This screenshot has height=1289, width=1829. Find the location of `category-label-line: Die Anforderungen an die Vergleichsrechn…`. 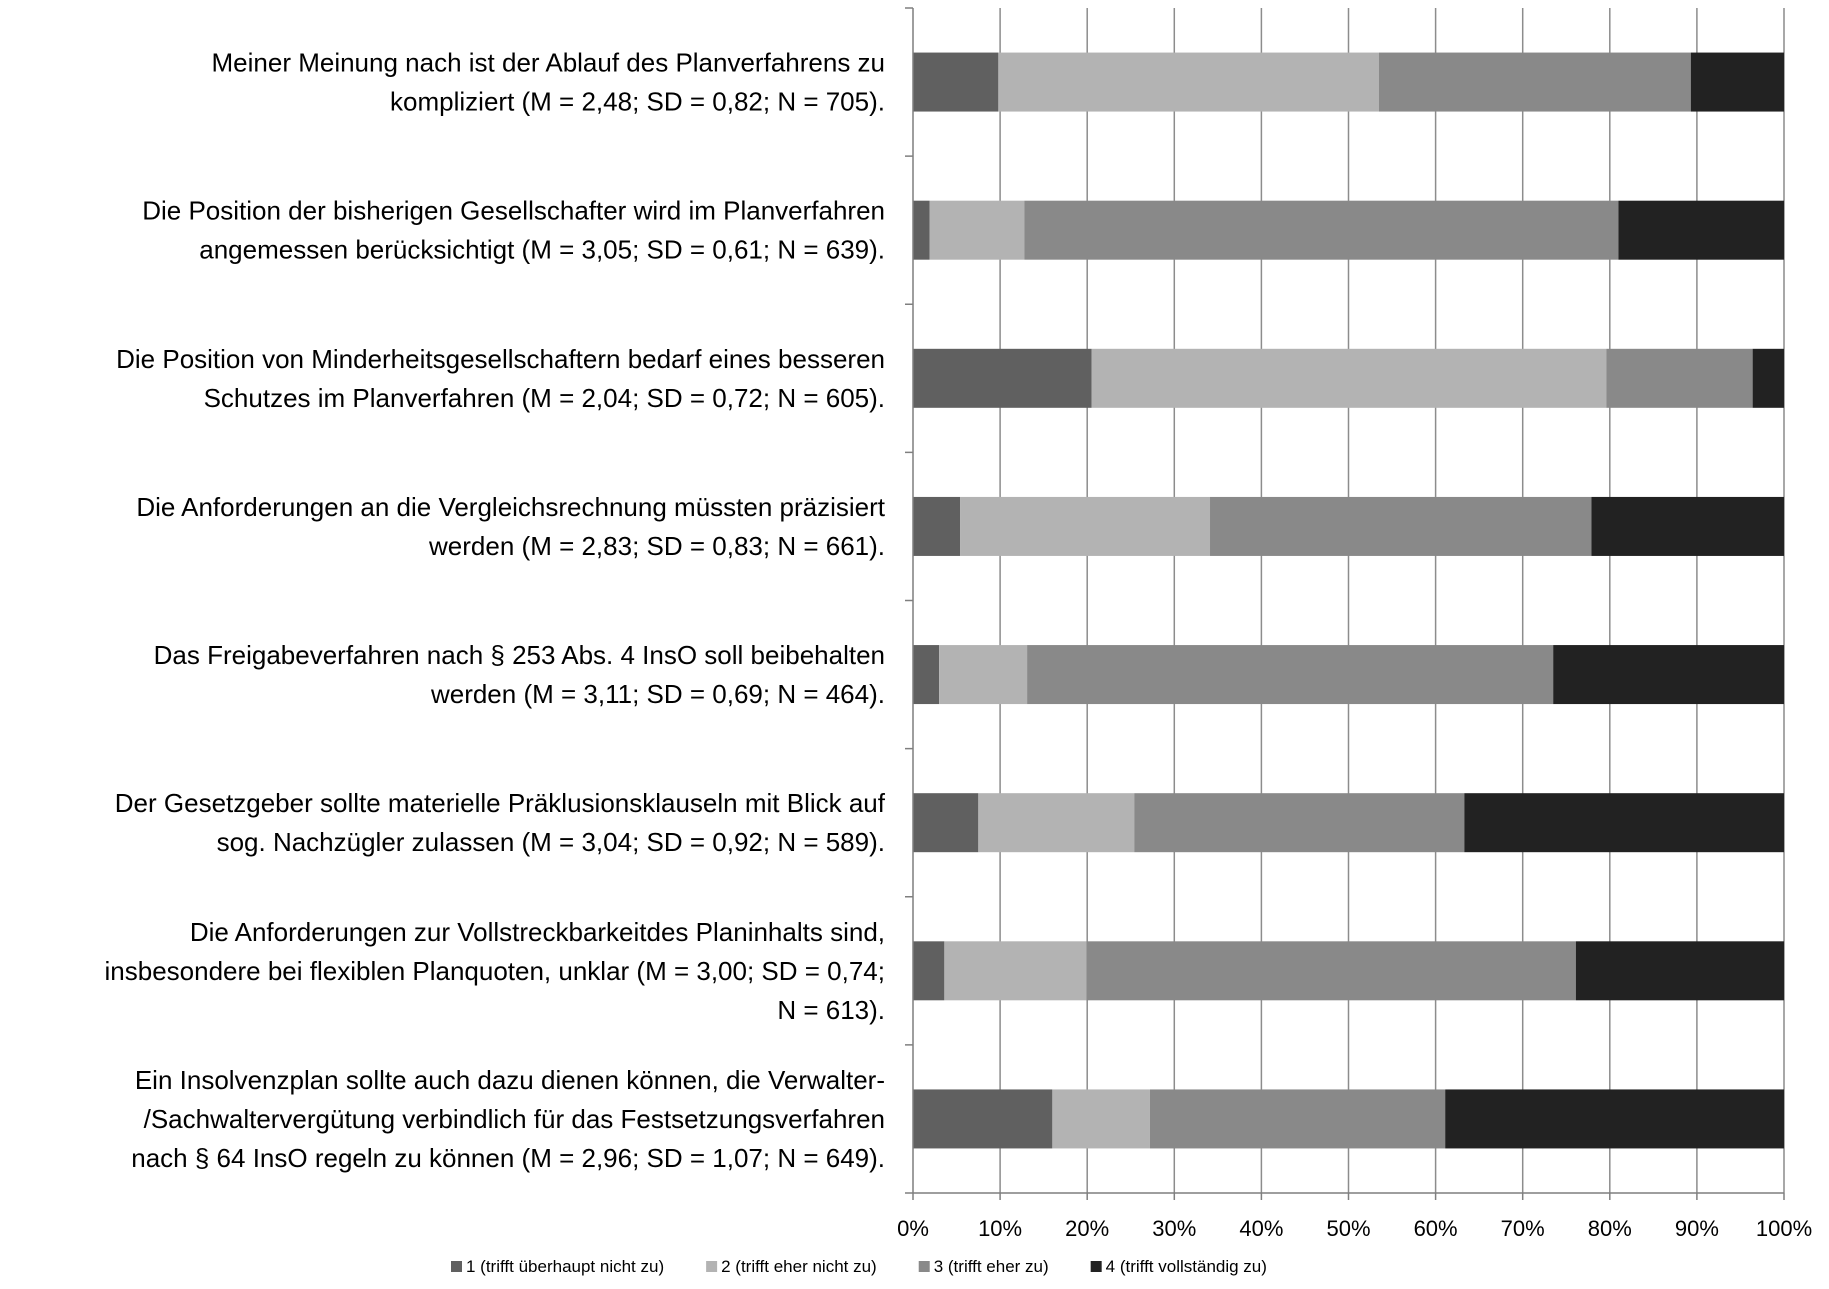

category-label-line: Die Anforderungen an die Vergleichsrechn… is located at coordinates (510, 507).